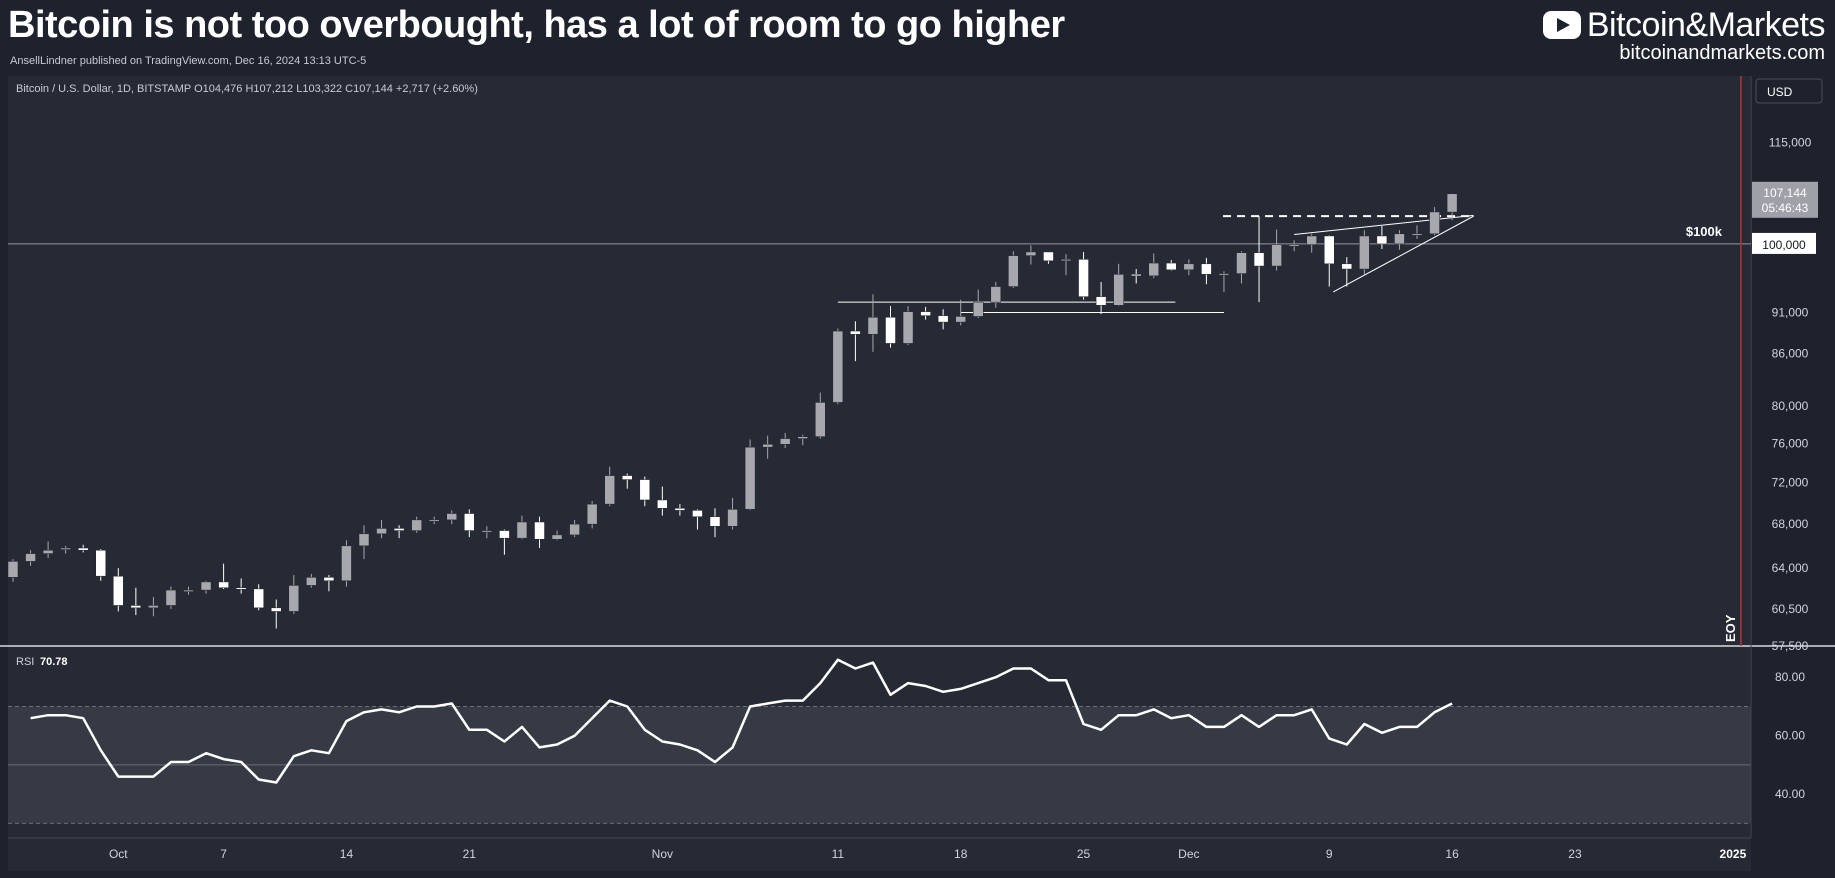 This screenshot has height=878, width=1835. What do you see at coordinates (1790, 312) in the screenshot?
I see `price-tick-label: 91,000` at bounding box center [1790, 312].